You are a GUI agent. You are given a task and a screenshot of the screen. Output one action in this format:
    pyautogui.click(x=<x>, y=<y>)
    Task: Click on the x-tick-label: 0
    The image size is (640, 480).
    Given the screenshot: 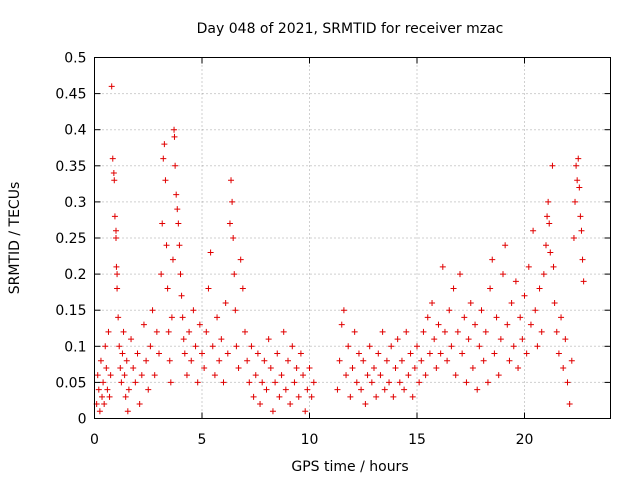 What is the action you would take?
    pyautogui.click(x=94, y=440)
    